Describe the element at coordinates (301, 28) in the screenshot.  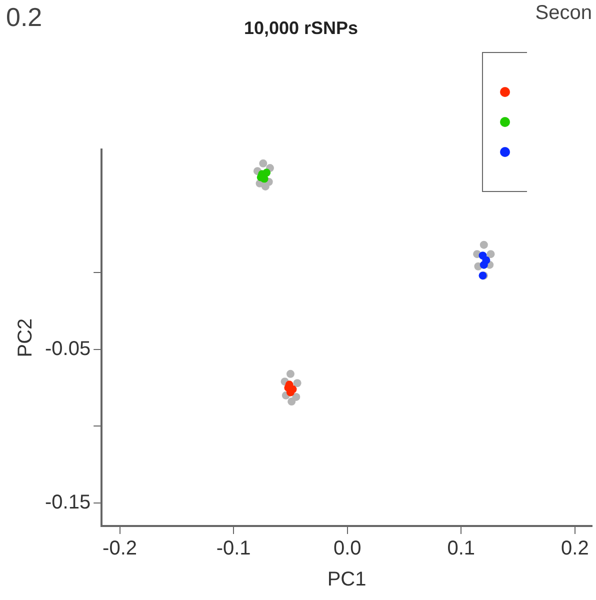
I see `chart-title: 10,000 rSNPs` at that location.